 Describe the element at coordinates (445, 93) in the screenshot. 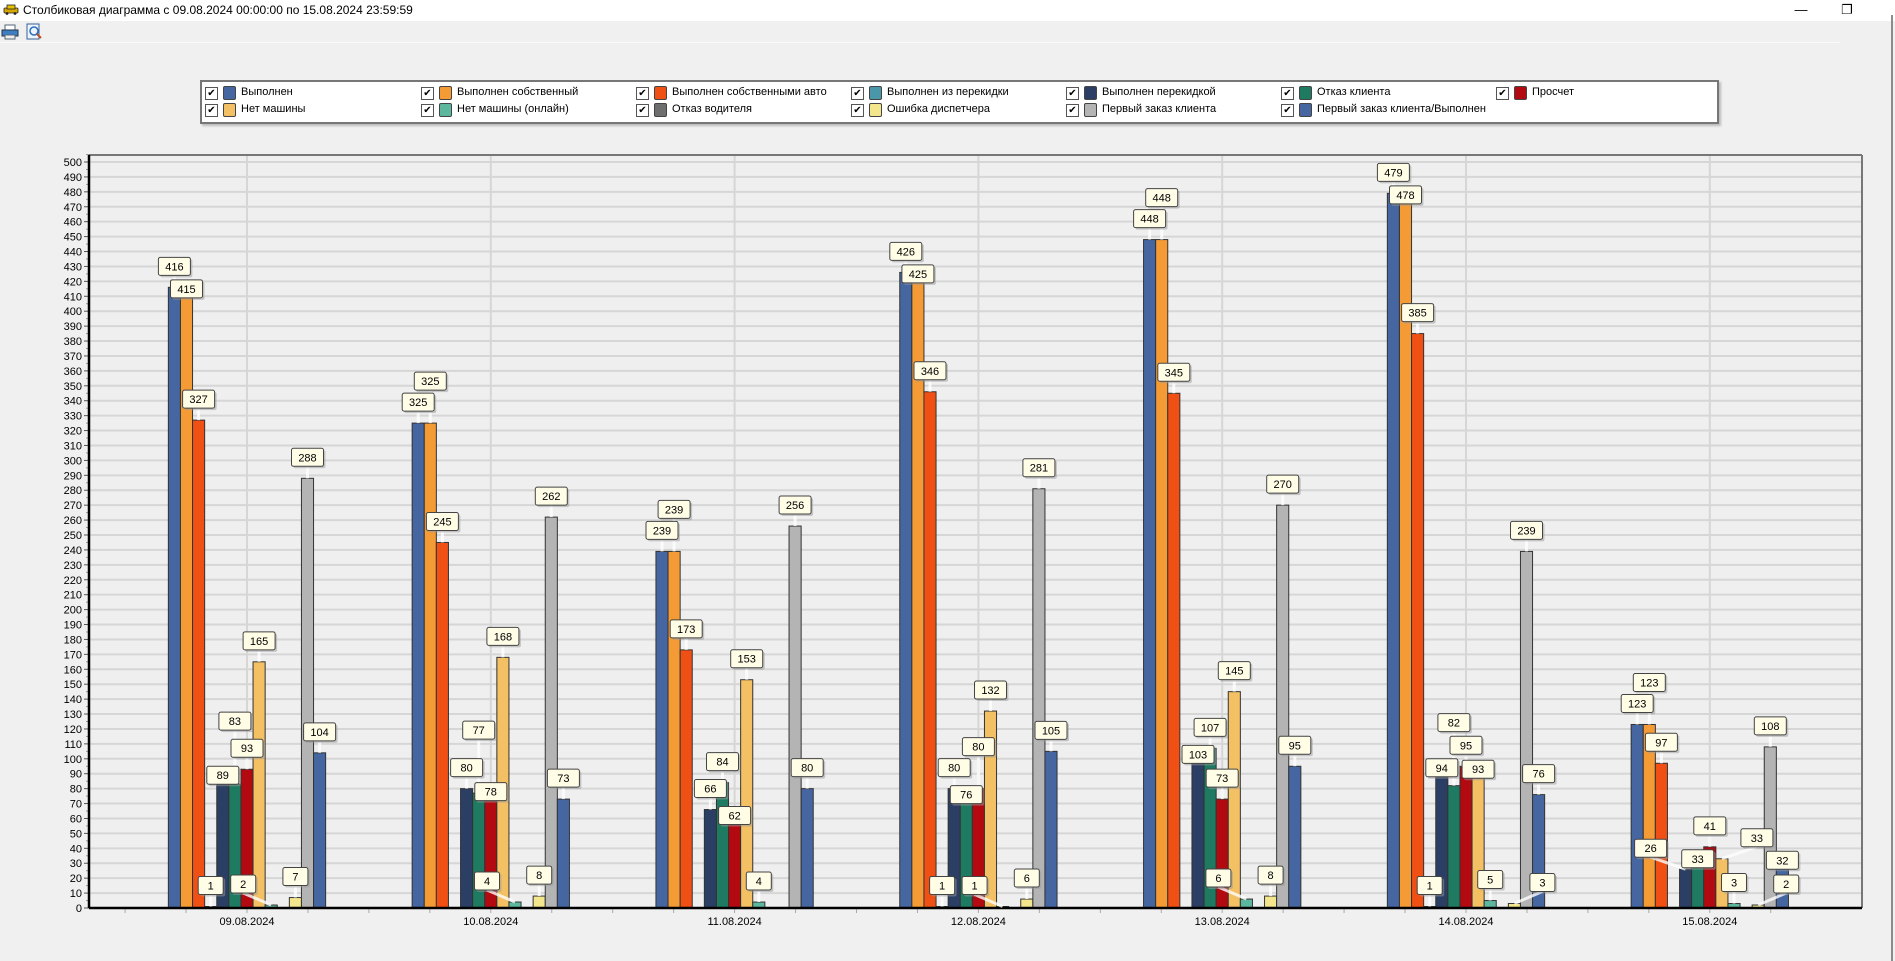

I see `legend-swatch` at that location.